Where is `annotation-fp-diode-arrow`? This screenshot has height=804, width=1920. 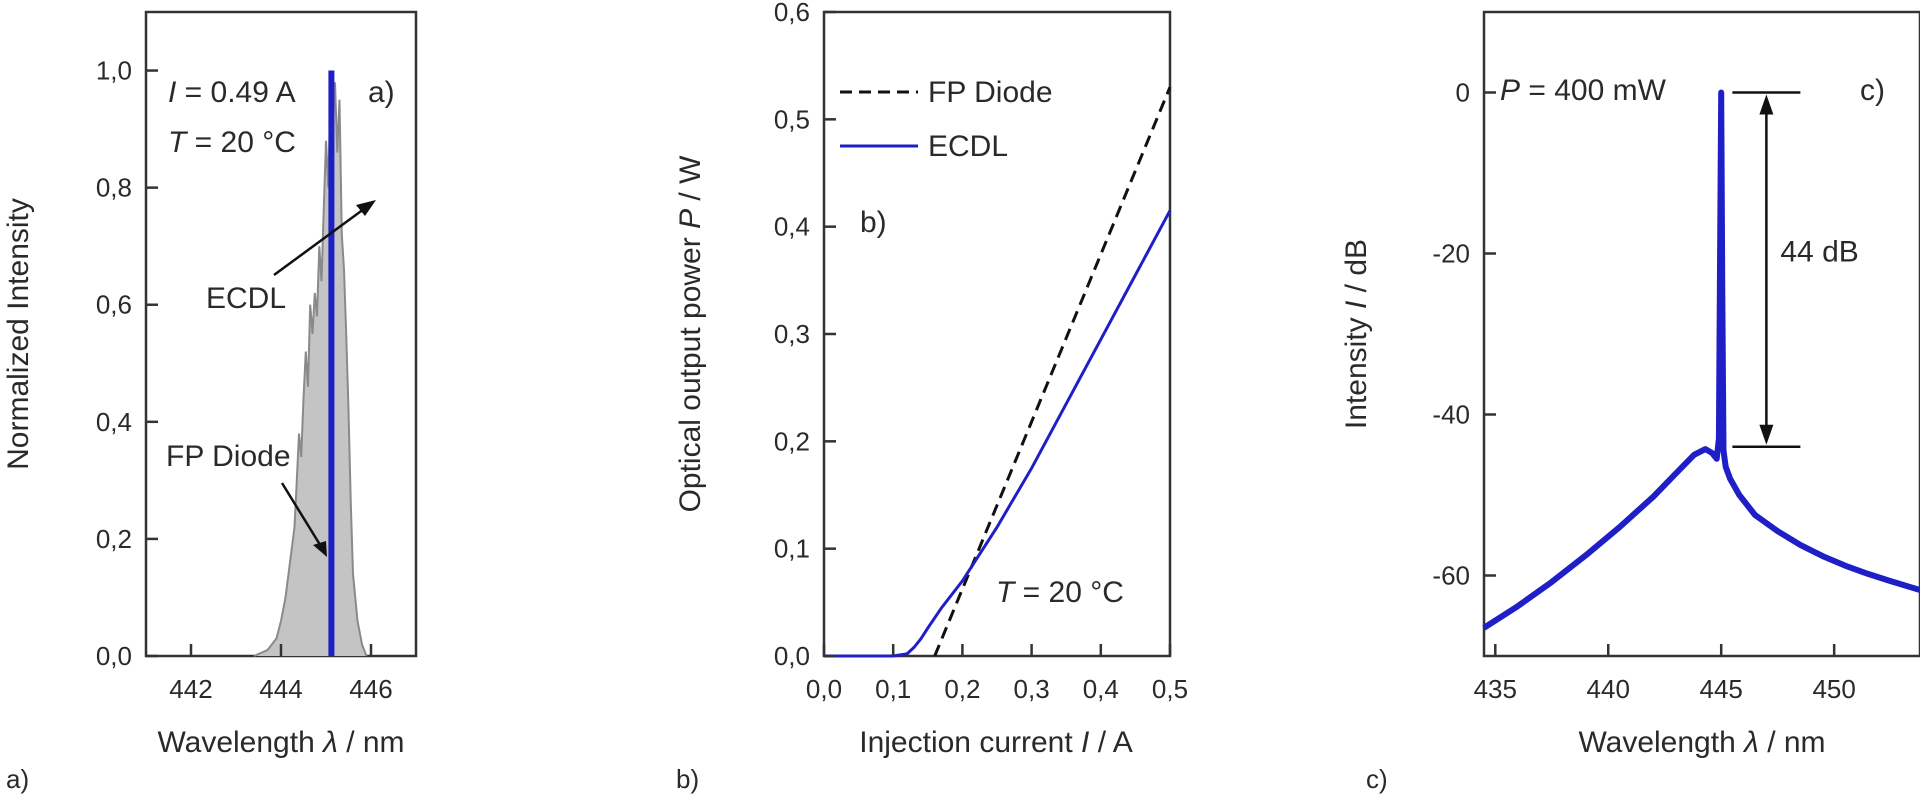
annotation-fp-diode-arrow is located at coordinates (302, 515).